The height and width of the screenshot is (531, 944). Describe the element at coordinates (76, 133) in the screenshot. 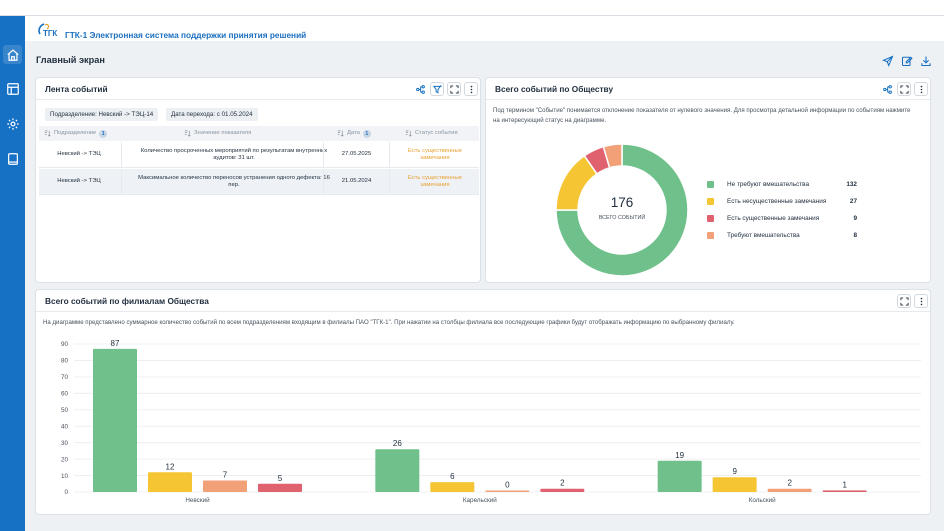

I see `column-division: Подразделение 1` at that location.